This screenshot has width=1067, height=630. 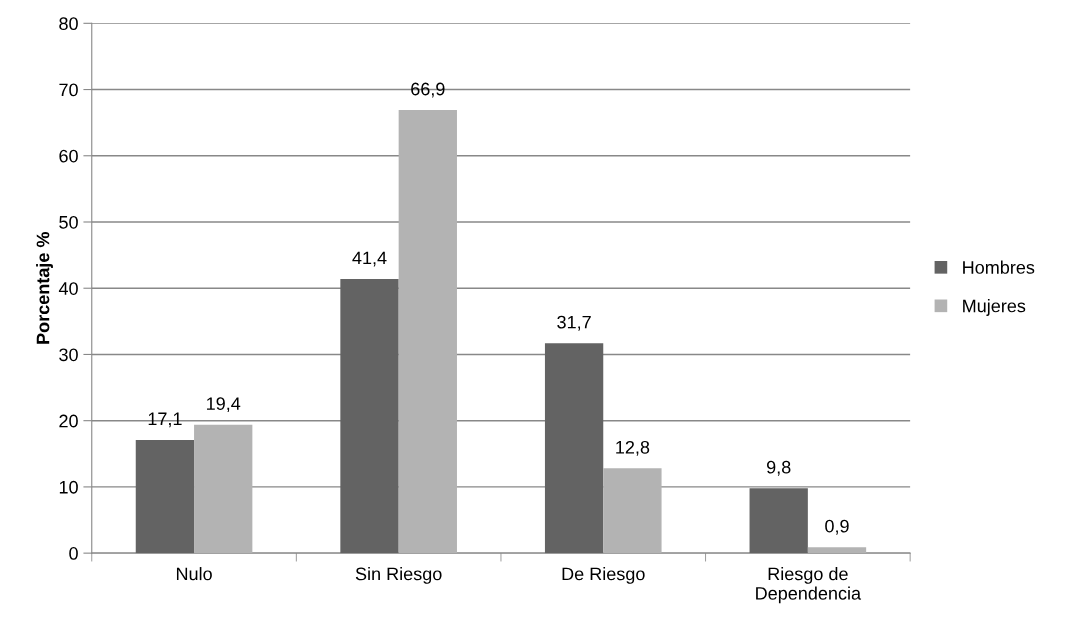 I want to click on y-tick-label: 70, so click(x=68, y=90).